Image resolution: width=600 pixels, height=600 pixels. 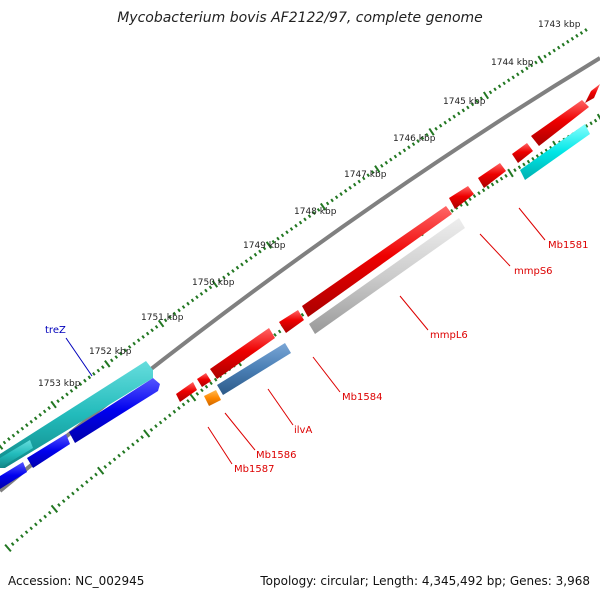 I want to click on gene-treZ, so click(x=76, y=414).